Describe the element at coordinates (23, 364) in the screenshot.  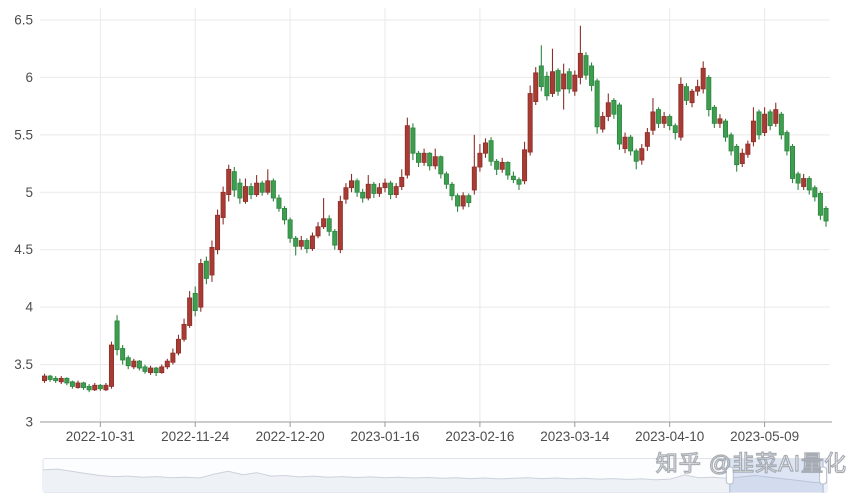
I see `y-axis-label: 3.5` at that location.